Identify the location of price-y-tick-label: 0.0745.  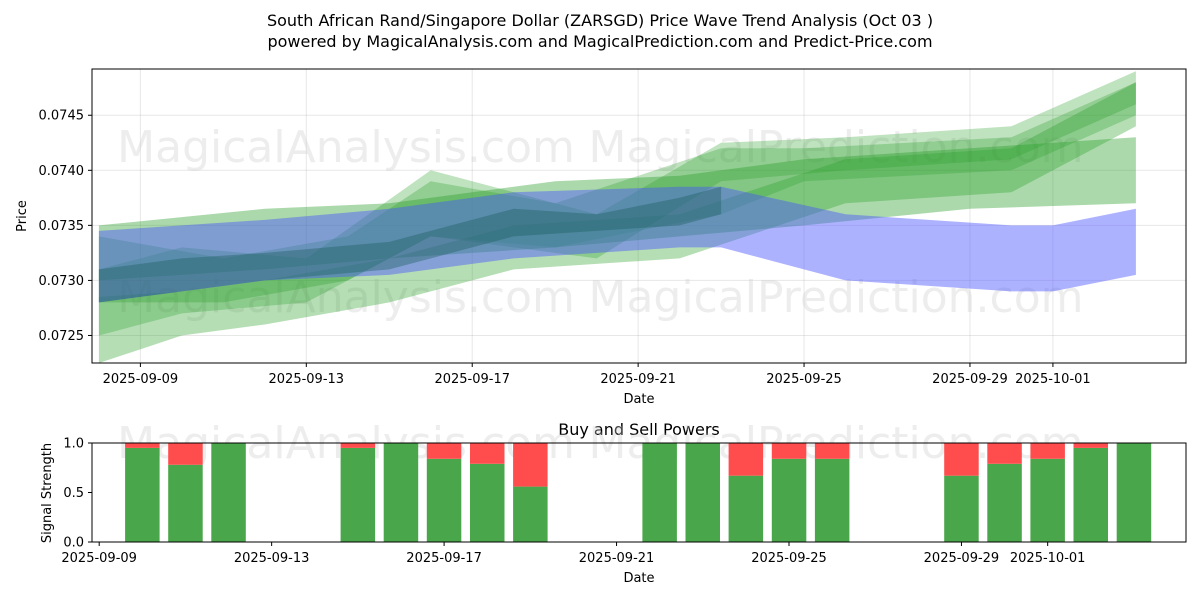
(62, 116).